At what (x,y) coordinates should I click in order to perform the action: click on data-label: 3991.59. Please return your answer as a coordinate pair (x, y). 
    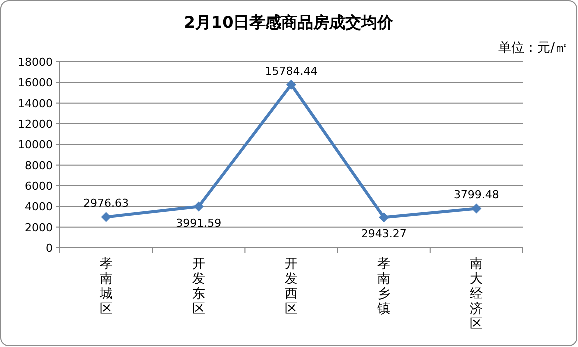
    Looking at the image, I should click on (199, 223).